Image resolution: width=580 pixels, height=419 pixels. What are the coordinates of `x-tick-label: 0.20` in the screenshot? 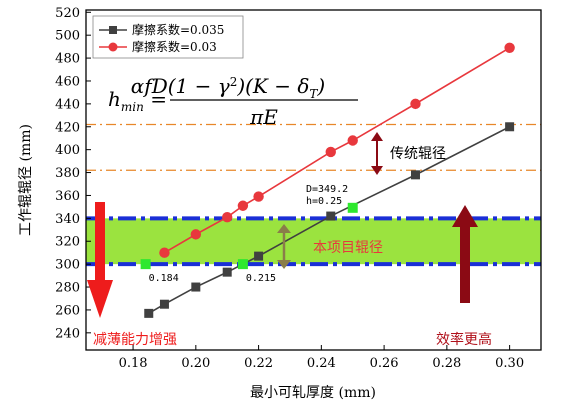 It's located at (195, 363).